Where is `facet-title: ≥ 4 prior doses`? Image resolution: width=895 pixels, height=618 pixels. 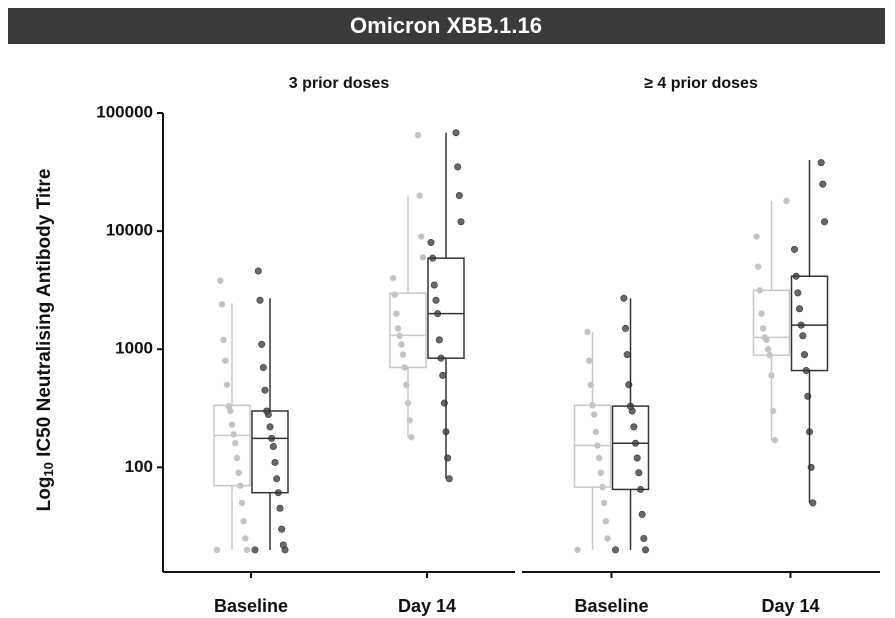 facet-title: ≥ 4 prior doses is located at coordinates (701, 83).